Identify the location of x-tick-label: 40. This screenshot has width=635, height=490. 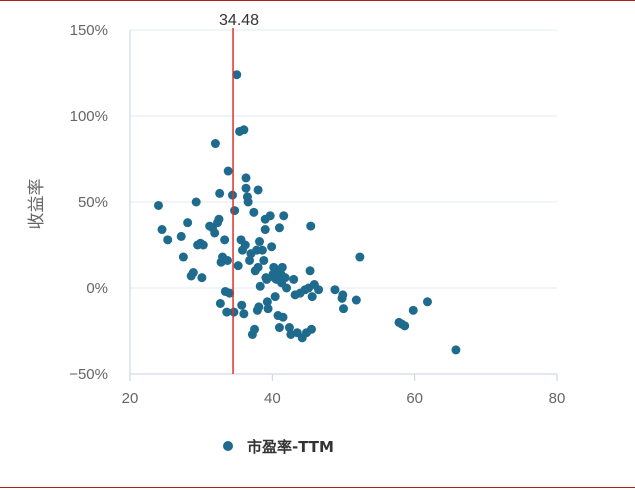
(272, 398).